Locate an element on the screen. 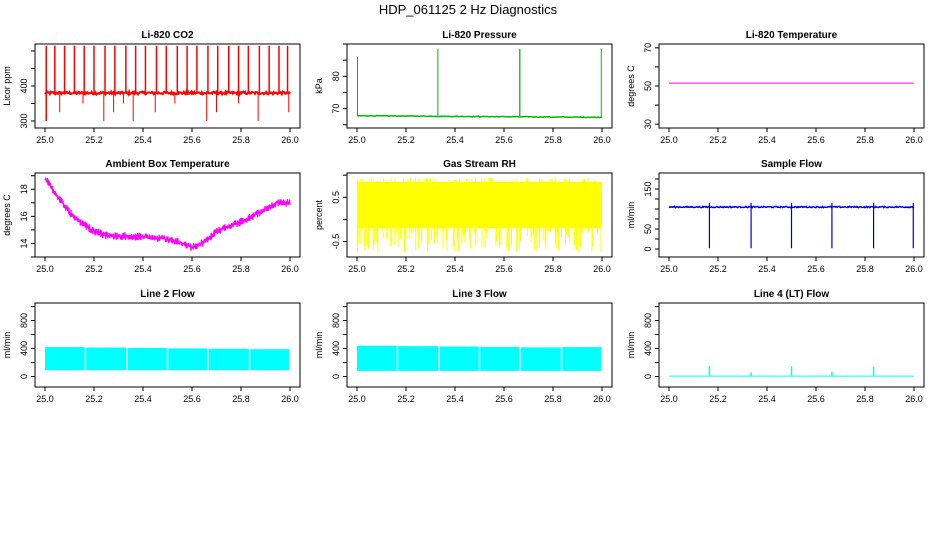 This screenshot has height=540, width=936. y-tick-label: 70 is located at coordinates (648, 48).